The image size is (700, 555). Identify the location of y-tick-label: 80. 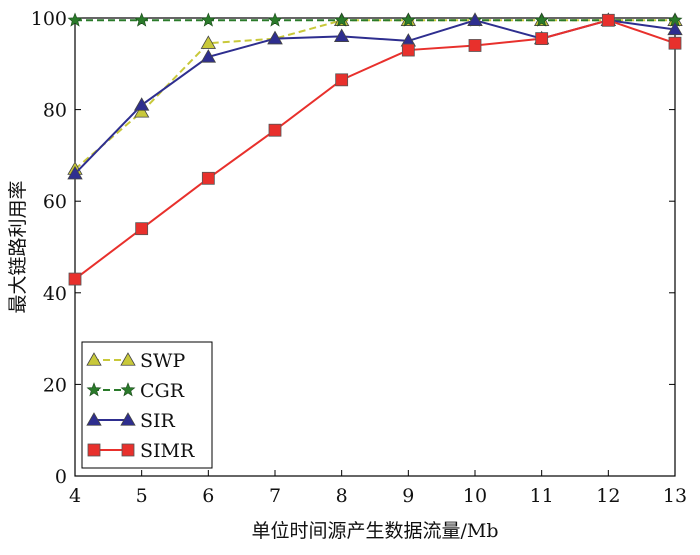
(55, 111).